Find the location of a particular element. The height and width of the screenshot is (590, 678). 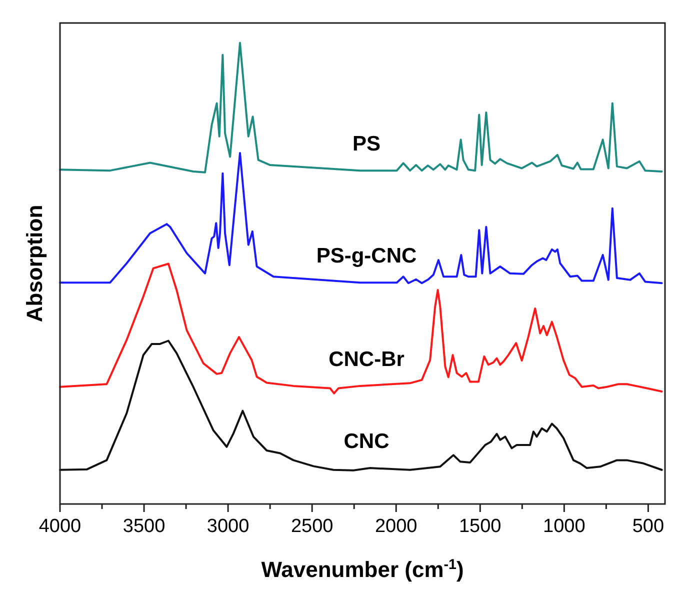

x-axis-title: Wavenumber (cm$^{-1}$) is located at coordinates (362, 569).